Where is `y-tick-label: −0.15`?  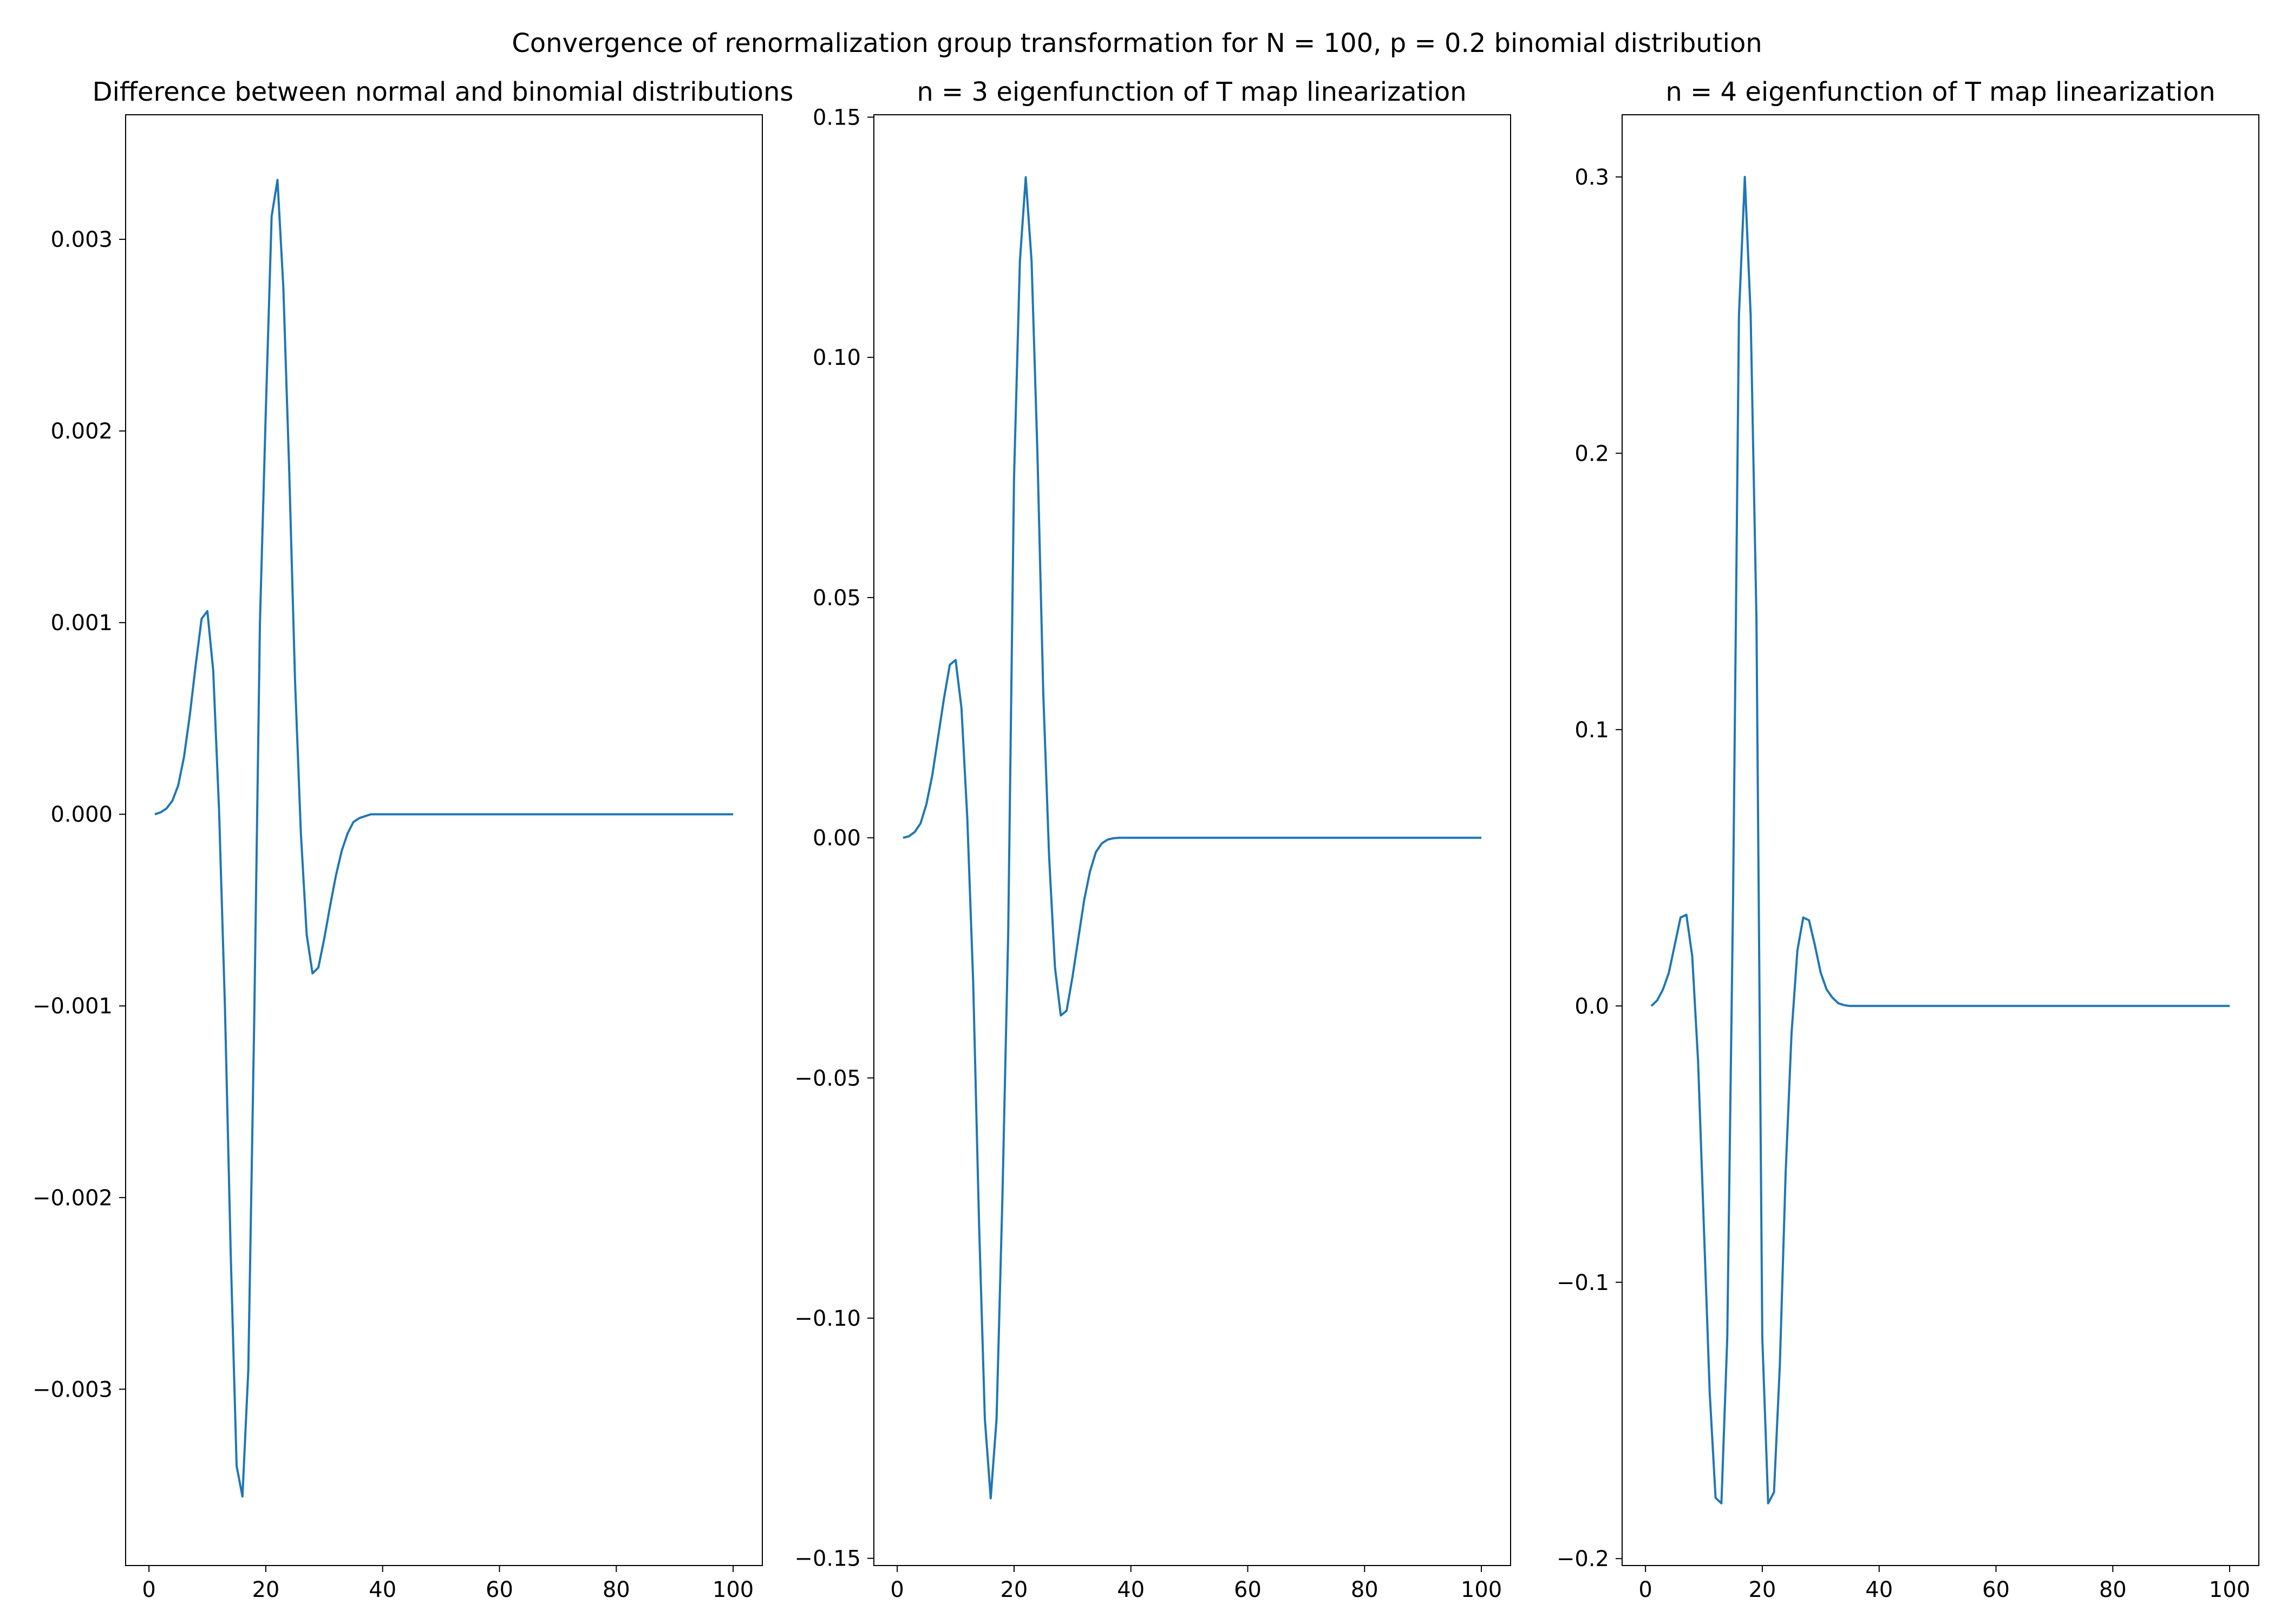
y-tick-label: −0.15 is located at coordinates (828, 1559).